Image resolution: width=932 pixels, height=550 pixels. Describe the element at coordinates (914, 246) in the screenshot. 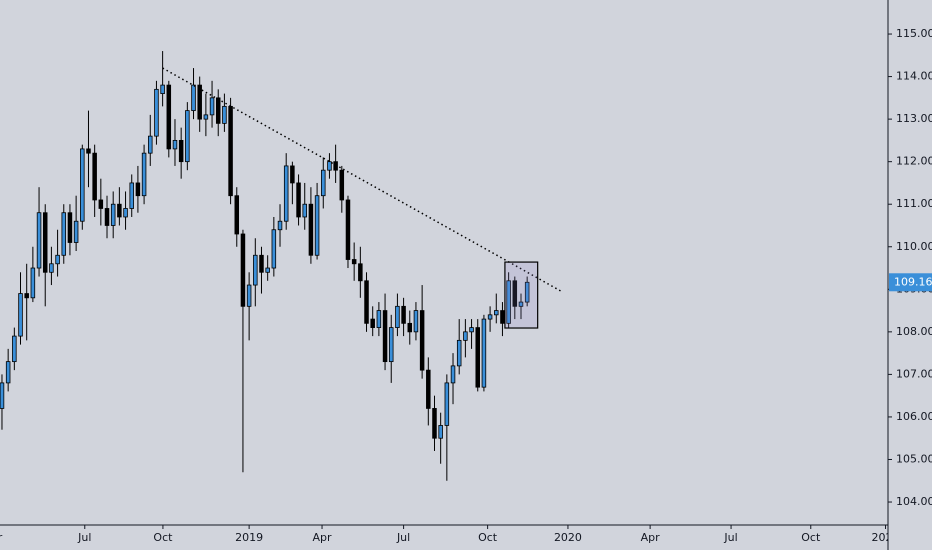

I see `y-tick-label: 110.000` at that location.